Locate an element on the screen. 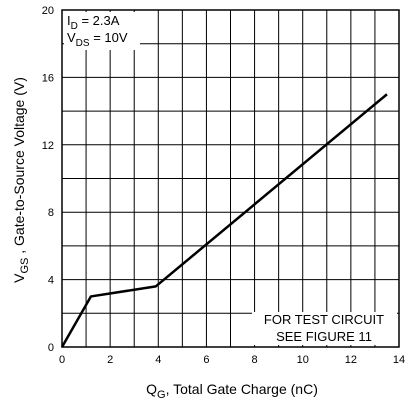 This screenshot has height=400, width=409. y-axis-title-sub: GS is located at coordinates (25, 266).